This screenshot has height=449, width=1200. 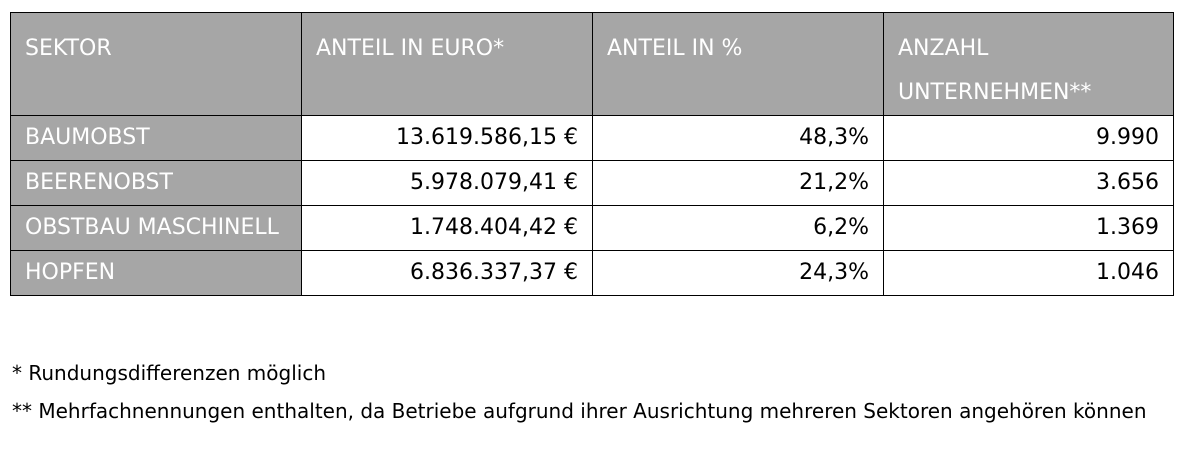 I want to click on header-company-count: ANZAHL UNTERNEHMEN**, so click(x=1028, y=64).